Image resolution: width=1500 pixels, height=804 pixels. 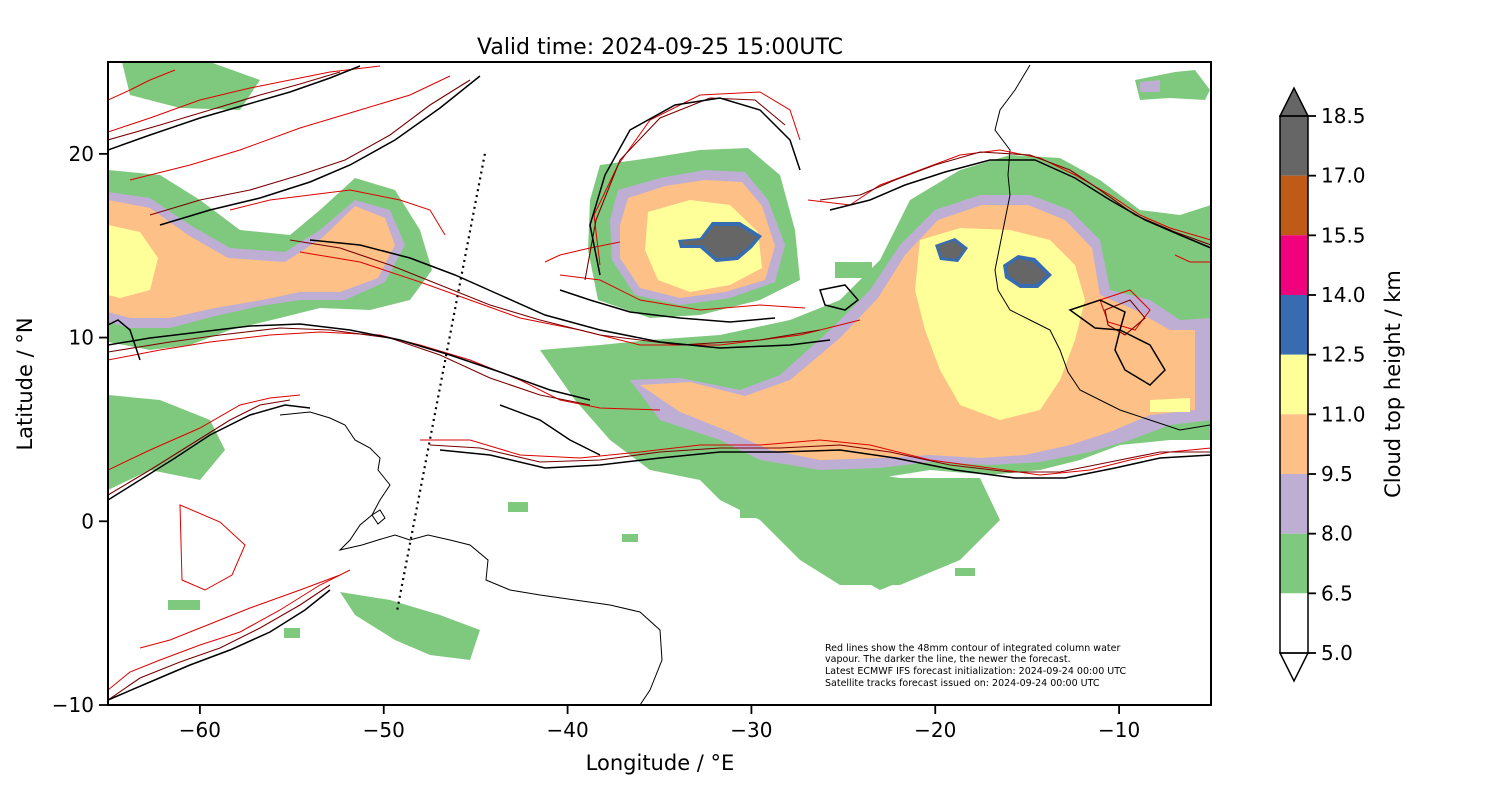 What do you see at coordinates (1343, 295) in the screenshot?
I see `colorbar-tick-label: 14.0` at bounding box center [1343, 295].